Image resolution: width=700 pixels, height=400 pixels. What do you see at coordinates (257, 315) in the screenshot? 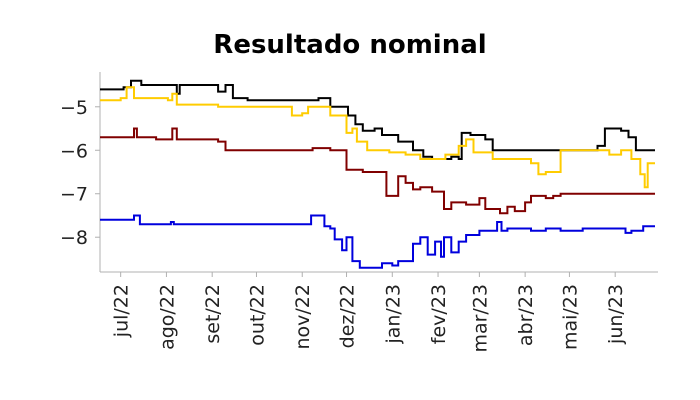
I see `x-tick-label: out/22` at bounding box center [257, 315].